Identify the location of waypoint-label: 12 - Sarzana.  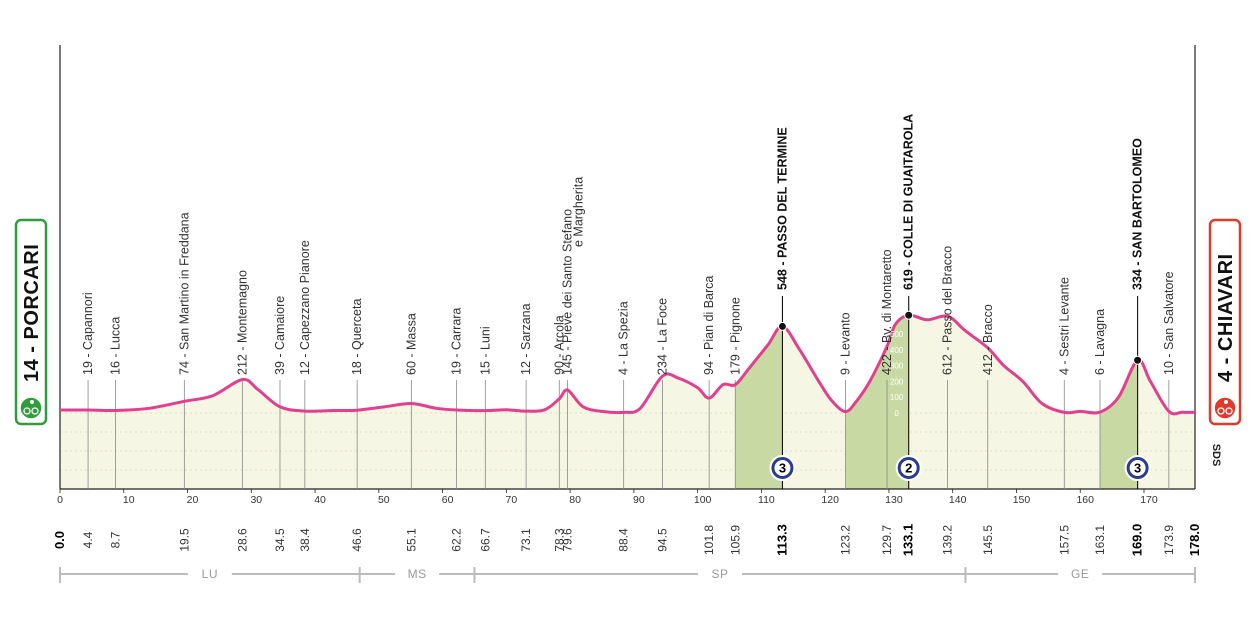
(526, 339).